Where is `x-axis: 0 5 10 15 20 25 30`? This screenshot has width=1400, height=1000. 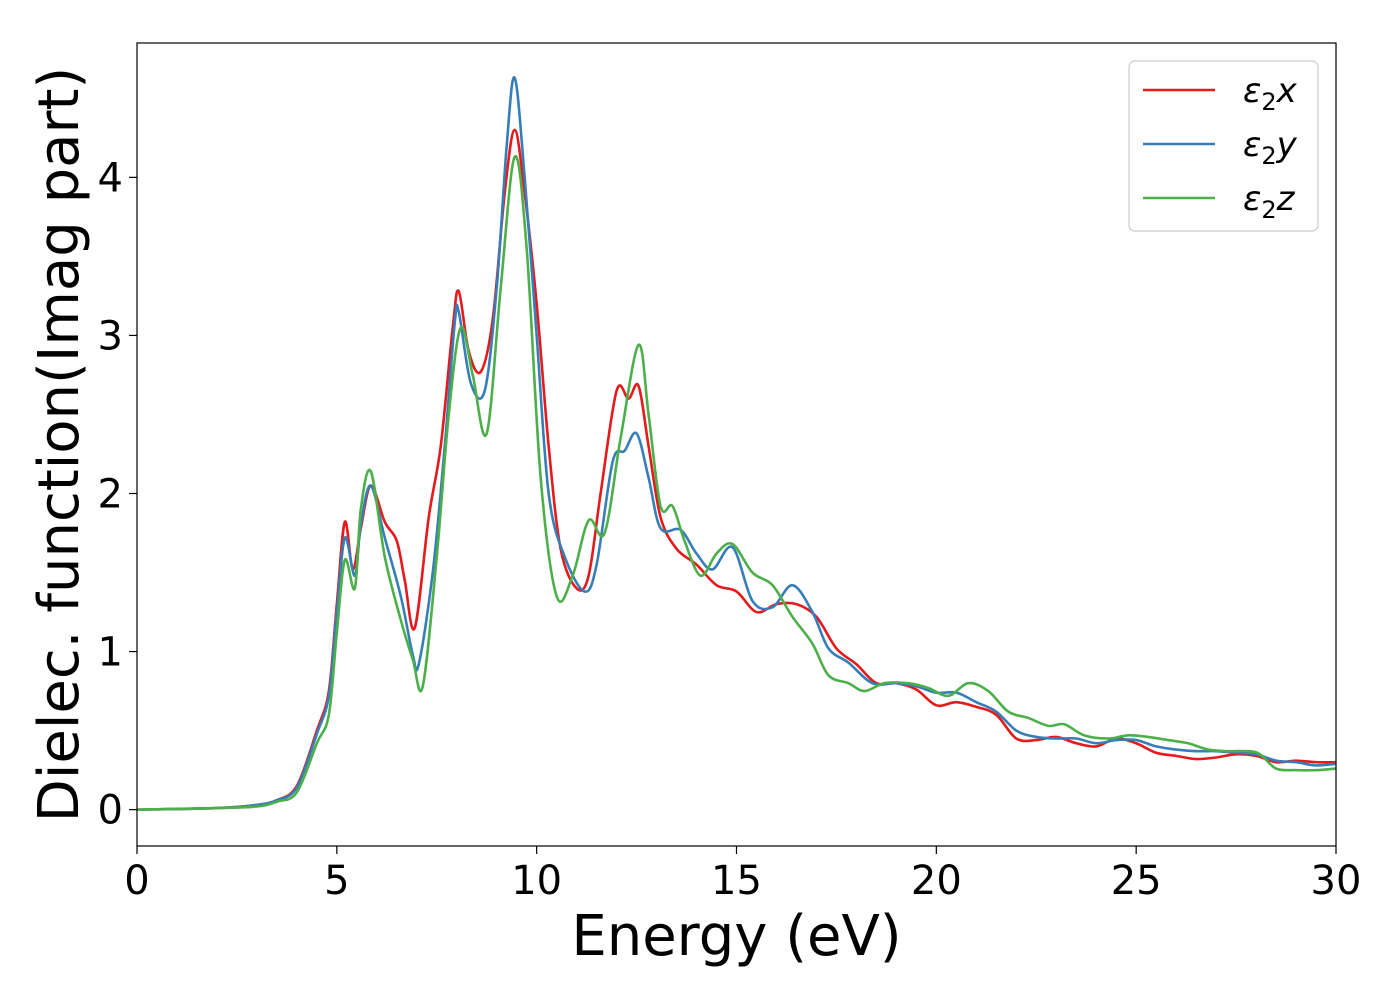
x-axis: 0 5 10 15 20 25 30 is located at coordinates (742, 875).